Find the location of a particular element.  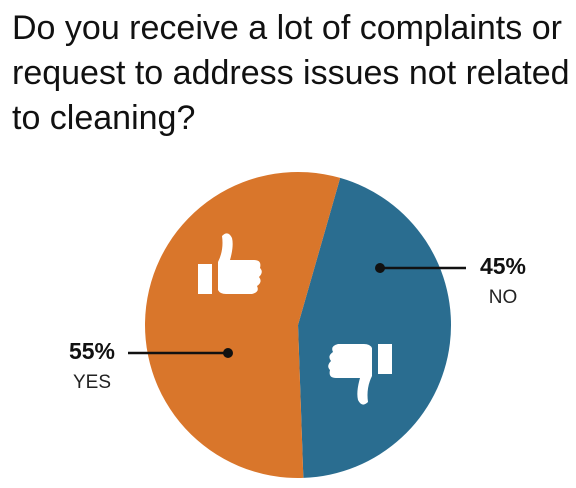

value-label: 55% is located at coordinates (92, 351).